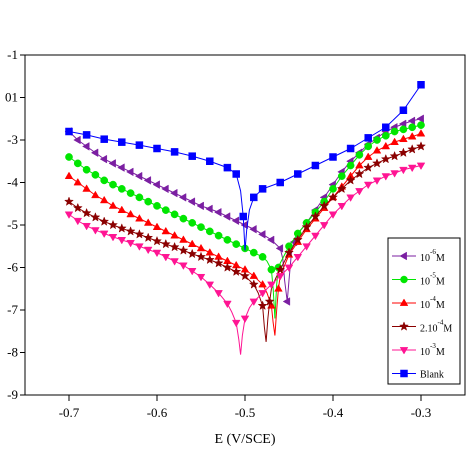 This screenshot has width=474, height=474. What do you see at coordinates (12, 54) in the screenshot?
I see `y-tick-label: -1` at bounding box center [12, 54].